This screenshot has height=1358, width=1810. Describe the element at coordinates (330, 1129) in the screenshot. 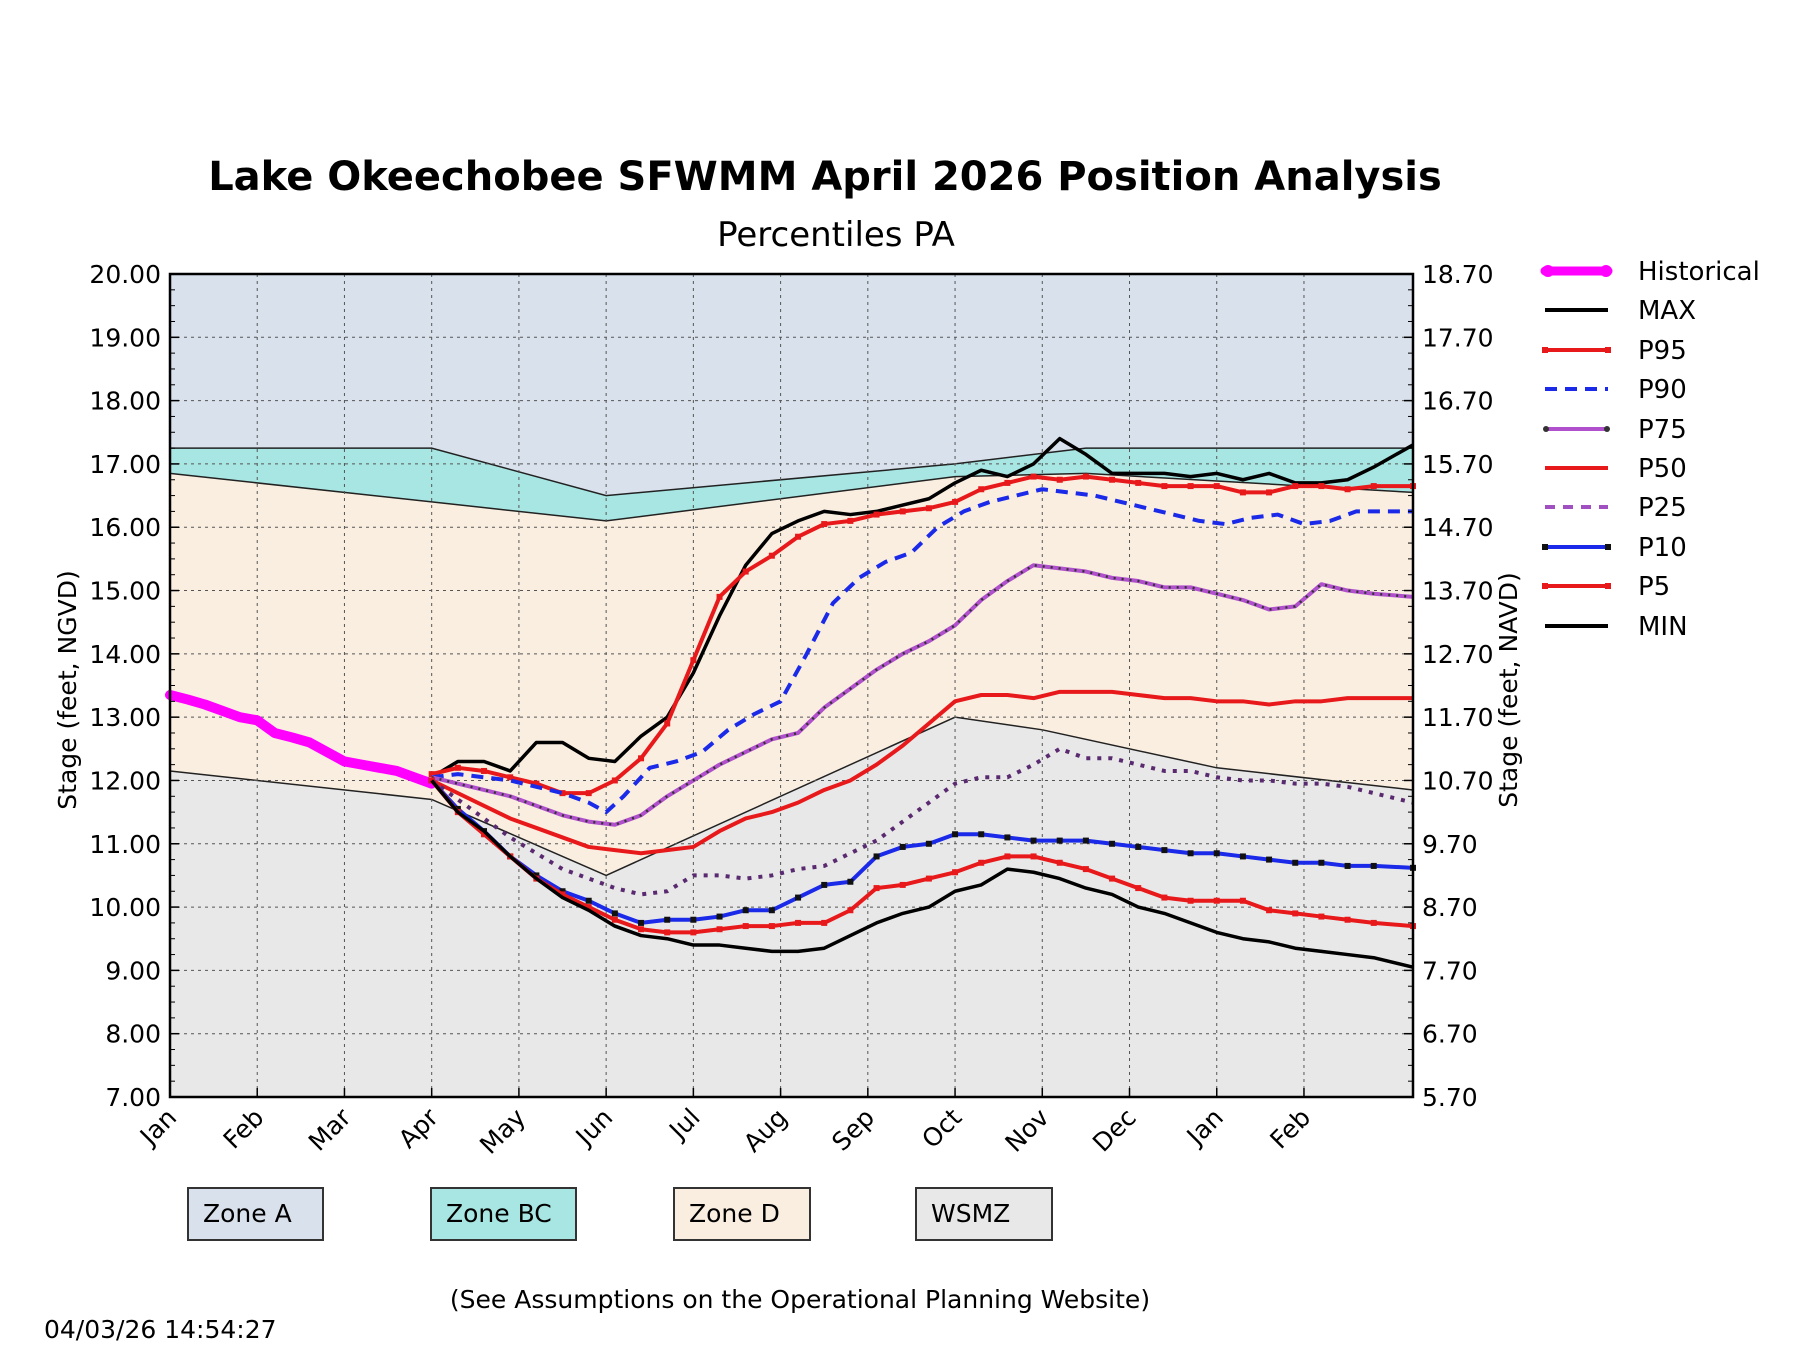

I see `x-tick-label: Mar` at that location.